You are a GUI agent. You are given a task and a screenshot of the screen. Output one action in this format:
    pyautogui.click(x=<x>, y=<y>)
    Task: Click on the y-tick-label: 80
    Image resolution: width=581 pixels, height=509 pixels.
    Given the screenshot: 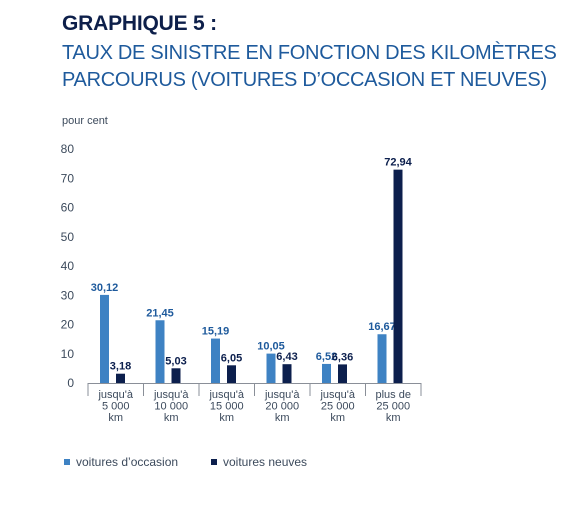 What is the action you would take?
    pyautogui.click(x=68, y=149)
    